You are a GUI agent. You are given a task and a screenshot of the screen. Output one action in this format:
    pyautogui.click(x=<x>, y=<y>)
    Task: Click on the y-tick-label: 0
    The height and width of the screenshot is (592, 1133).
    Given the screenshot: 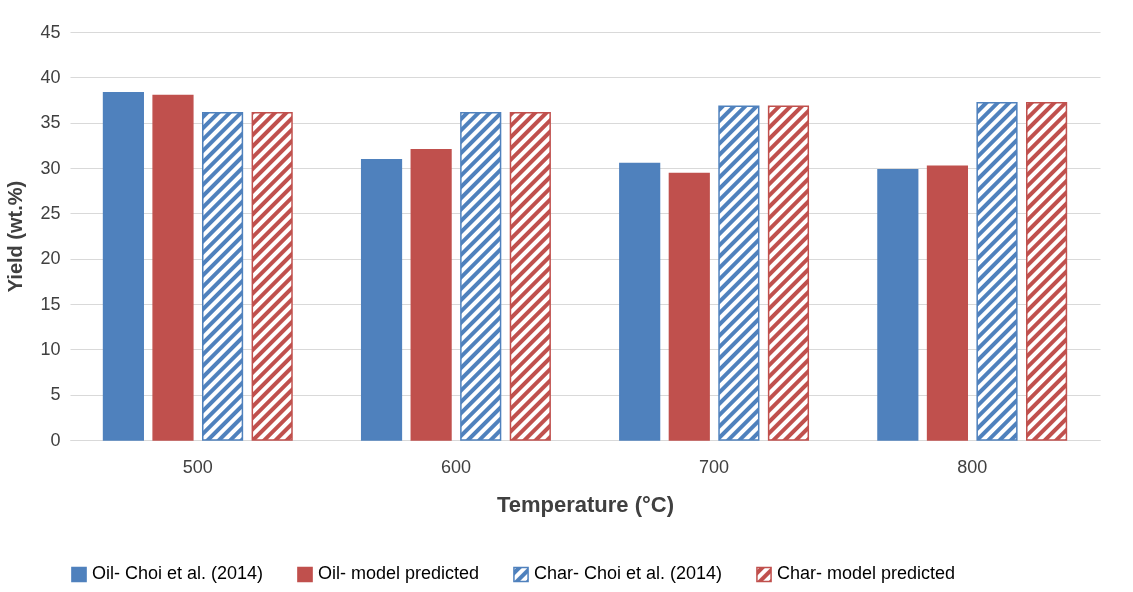 What is the action you would take?
    pyautogui.click(x=55, y=439)
    